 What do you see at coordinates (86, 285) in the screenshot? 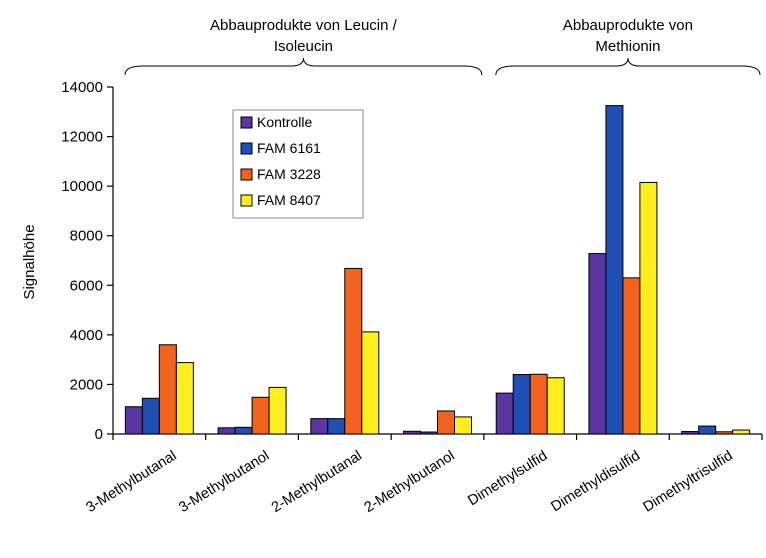
I see `y-tick-label: 6000` at bounding box center [86, 285].